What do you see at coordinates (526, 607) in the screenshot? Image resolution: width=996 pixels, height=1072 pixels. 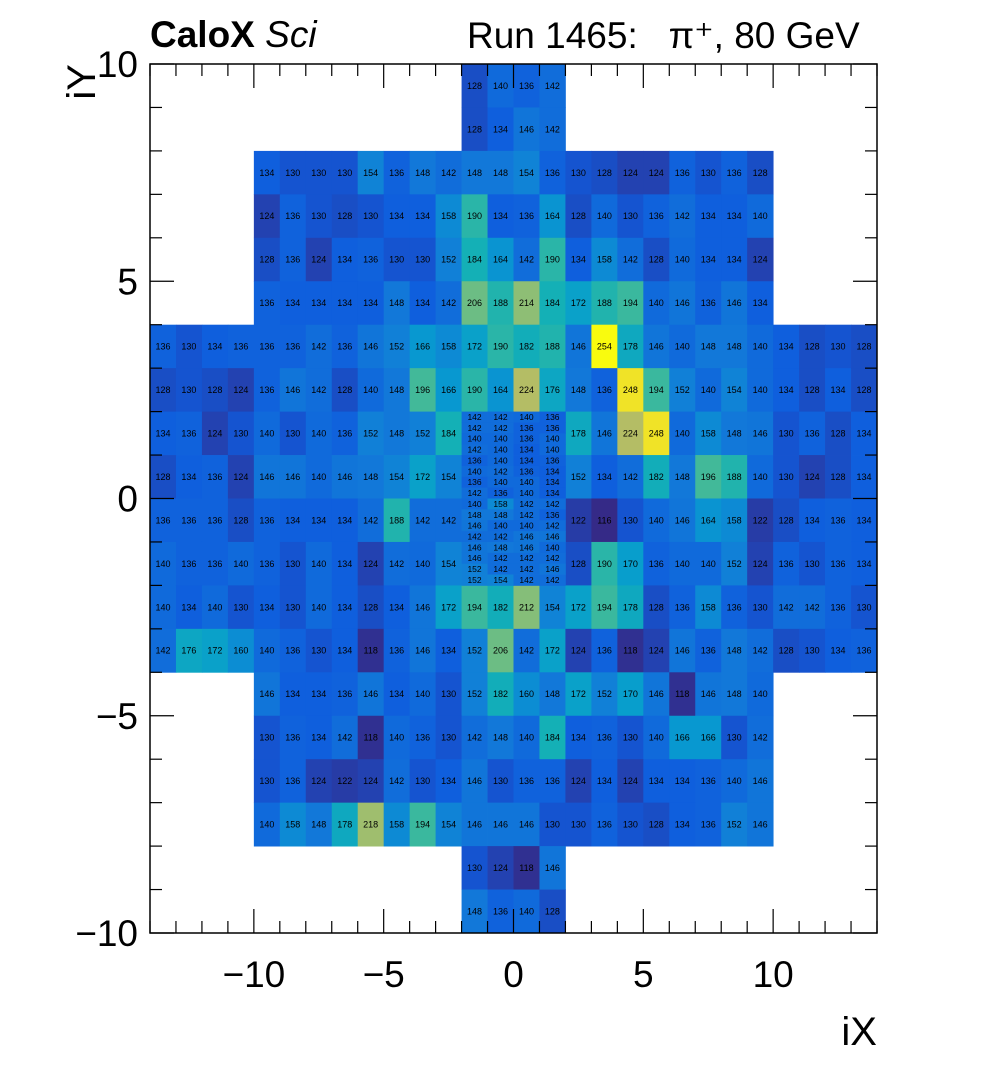 I see `tower-value-label: 212` at bounding box center [526, 607].